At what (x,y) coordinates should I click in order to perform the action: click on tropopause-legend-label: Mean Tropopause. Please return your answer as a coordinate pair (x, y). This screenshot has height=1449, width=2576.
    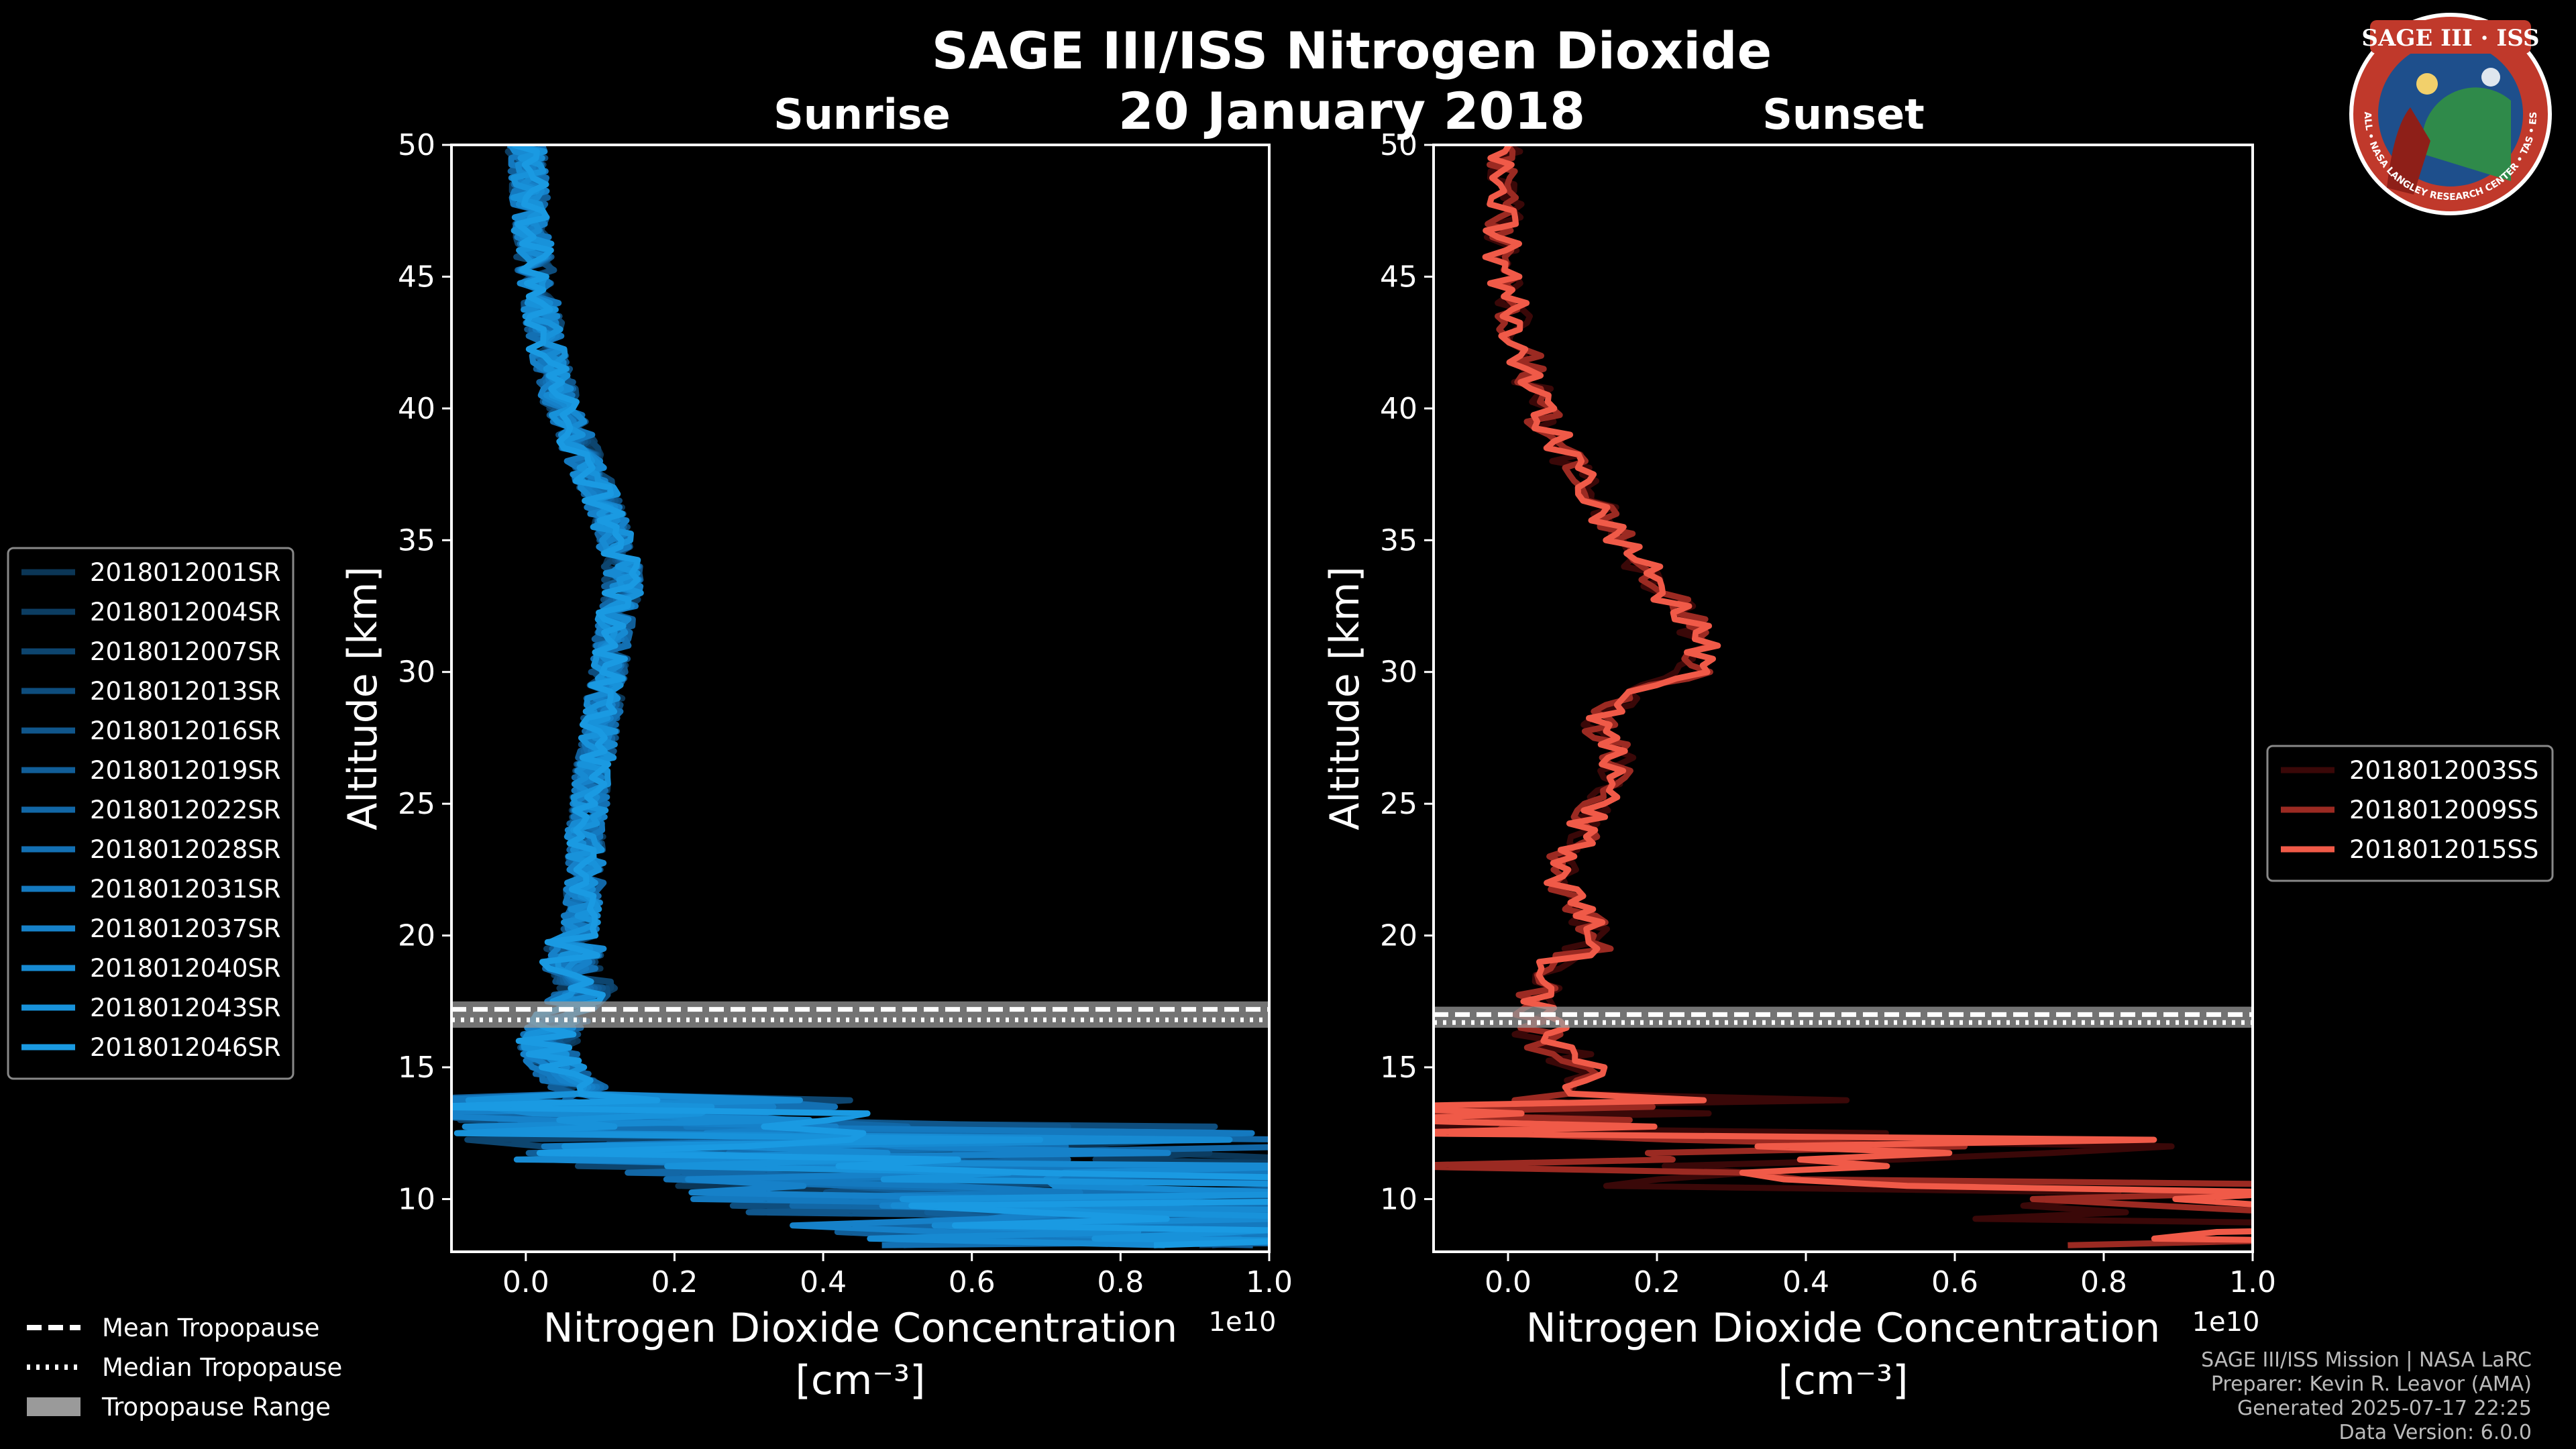
    Looking at the image, I should click on (211, 1327).